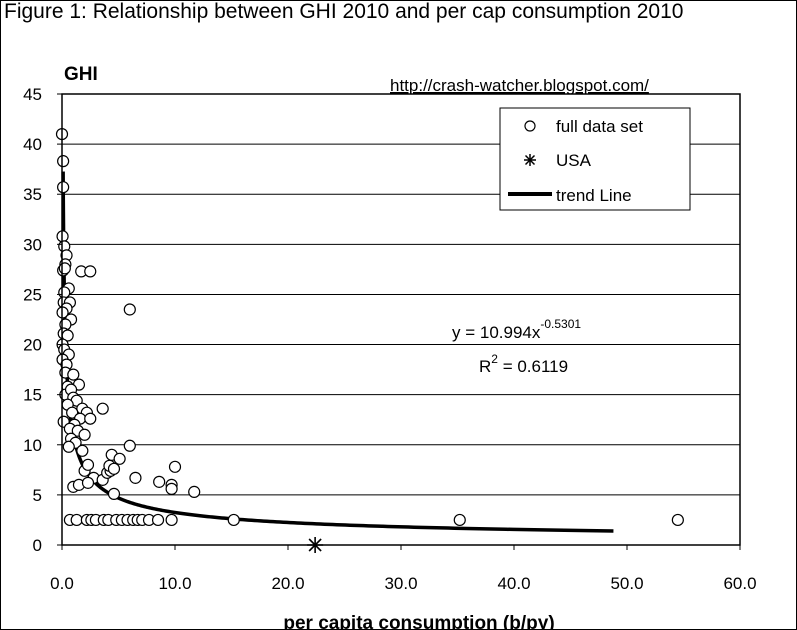  What do you see at coordinates (400, 583) in the screenshot?
I see `x-tick-label: 30.0` at bounding box center [400, 583].